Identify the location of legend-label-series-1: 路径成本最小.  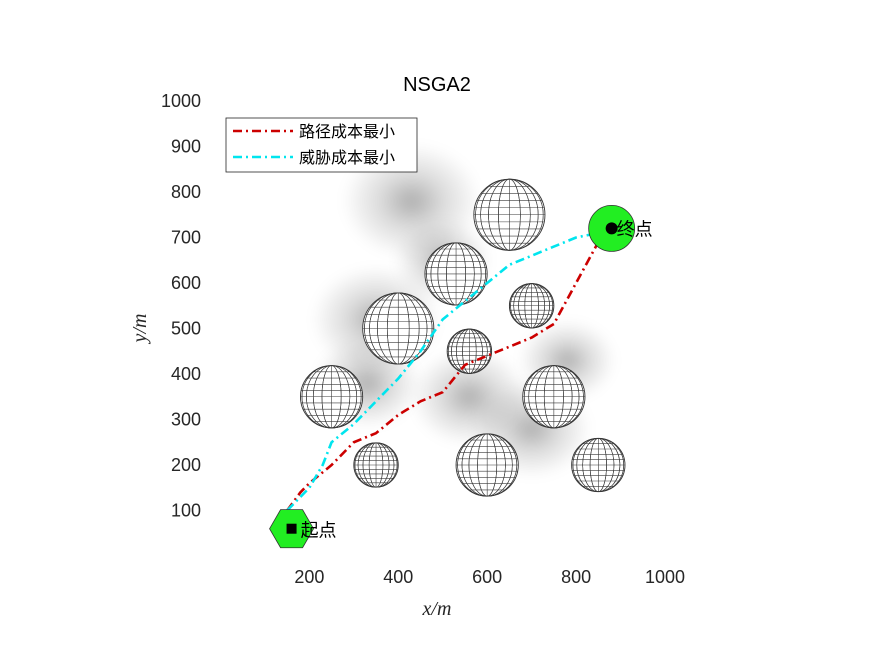
(347, 131).